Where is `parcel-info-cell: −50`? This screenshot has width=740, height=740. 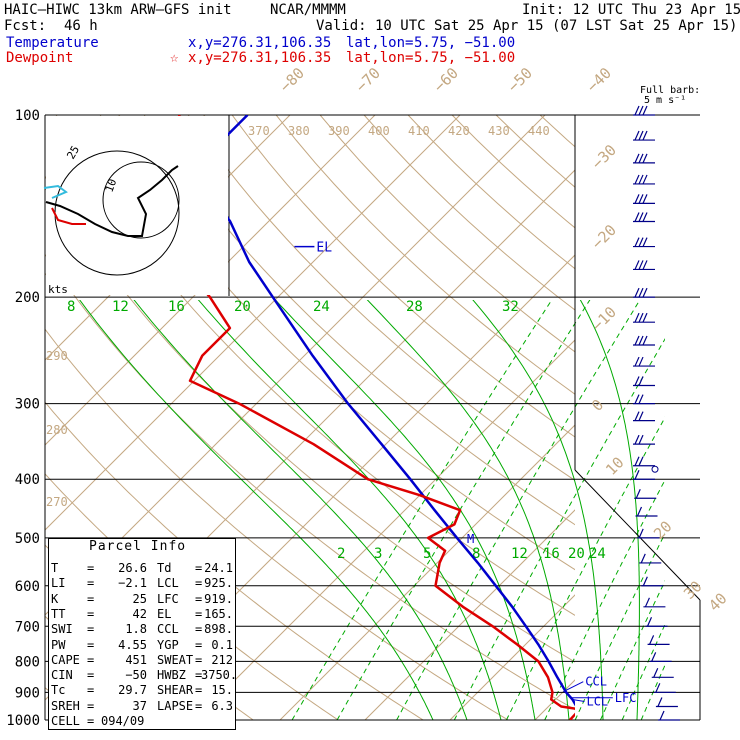 parcel-info-cell: −50 is located at coordinates (136, 675).